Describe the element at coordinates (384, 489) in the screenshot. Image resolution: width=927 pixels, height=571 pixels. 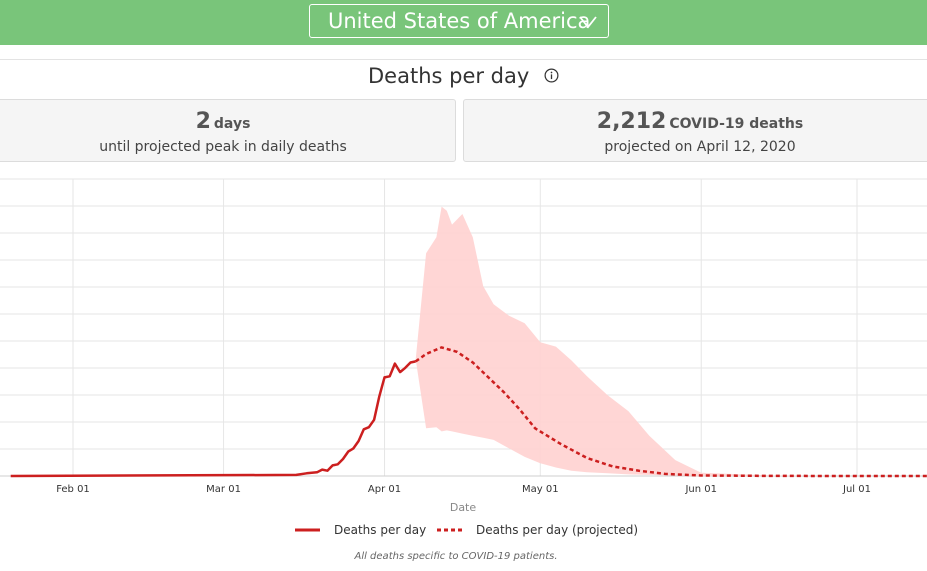
I see `x-tick-label: Apr 01` at that location.